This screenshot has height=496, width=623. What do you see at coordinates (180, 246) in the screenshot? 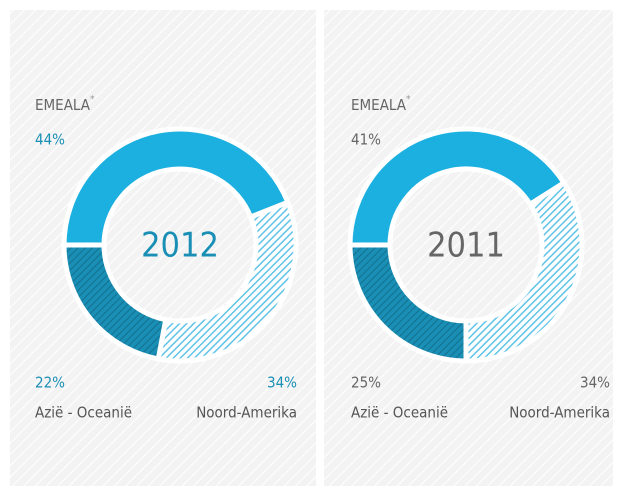
I see `chart-title: 2012` at bounding box center [180, 246].